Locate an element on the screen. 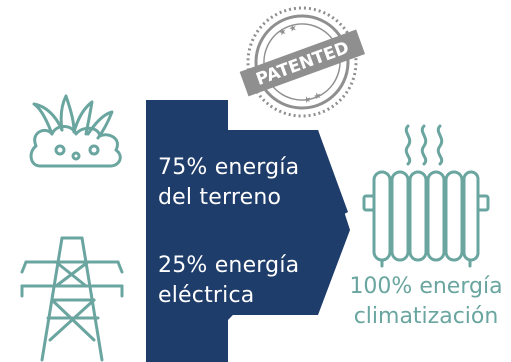  patented-stamp-icon: ★ ★ ★ ★ PATENTED is located at coordinates (302, 62).